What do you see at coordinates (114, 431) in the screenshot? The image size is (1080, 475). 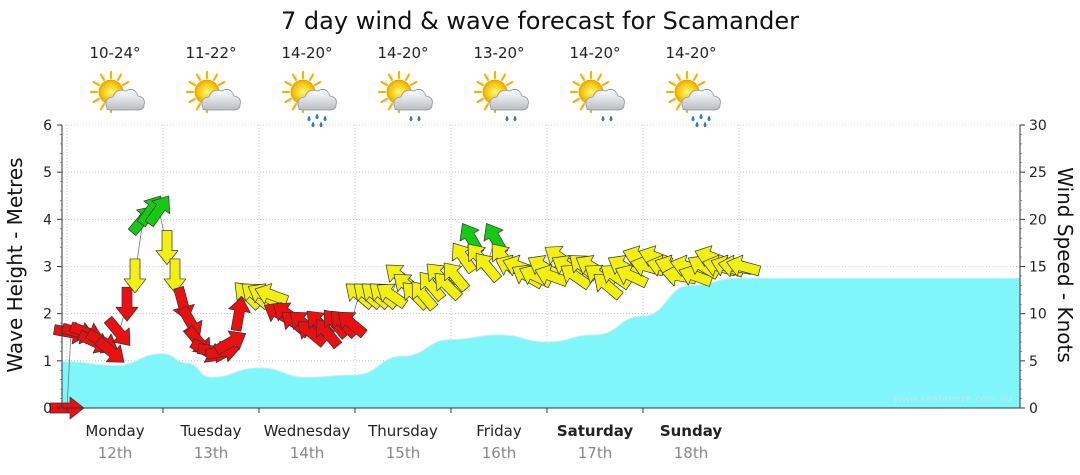 I see `day-name-label: Monday` at bounding box center [114, 431].